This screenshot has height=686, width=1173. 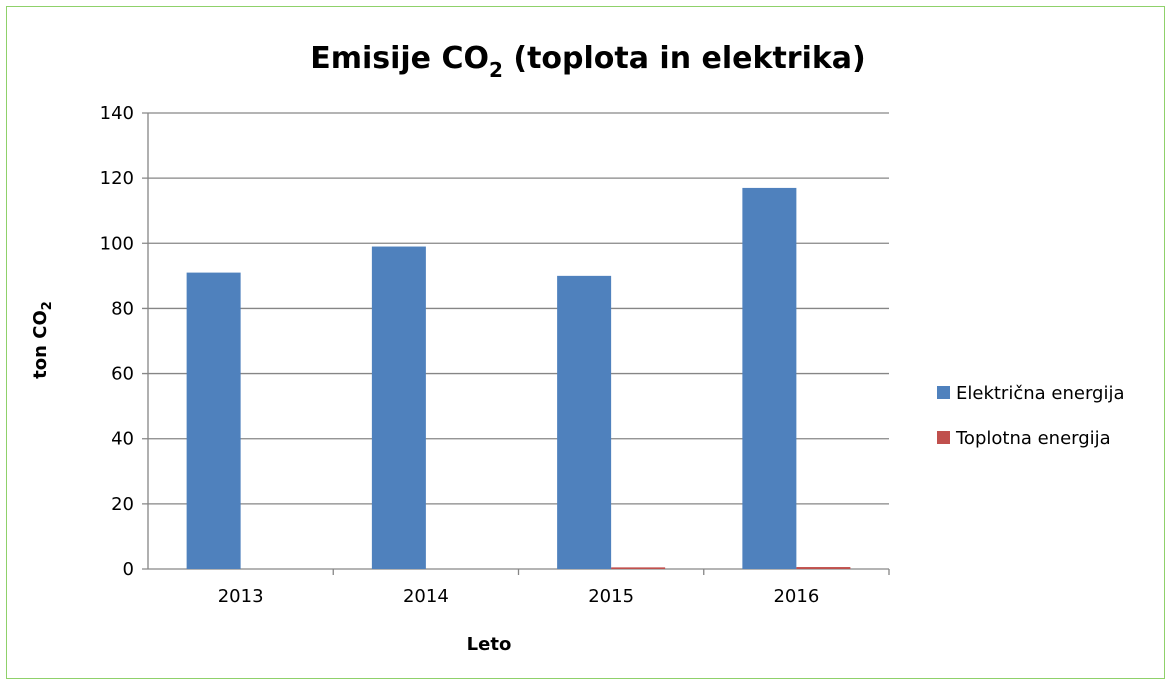 What do you see at coordinates (117, 113) in the screenshot?
I see `y-tick-label: 140` at bounding box center [117, 113].